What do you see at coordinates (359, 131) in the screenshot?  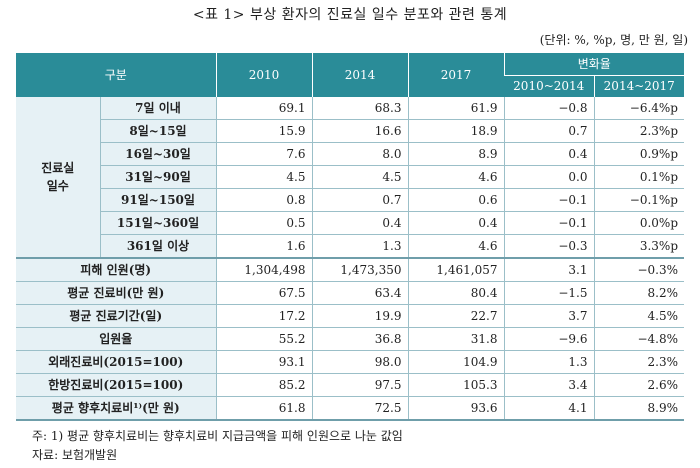 I see `cell-v2014: 16.6` at bounding box center [359, 131].